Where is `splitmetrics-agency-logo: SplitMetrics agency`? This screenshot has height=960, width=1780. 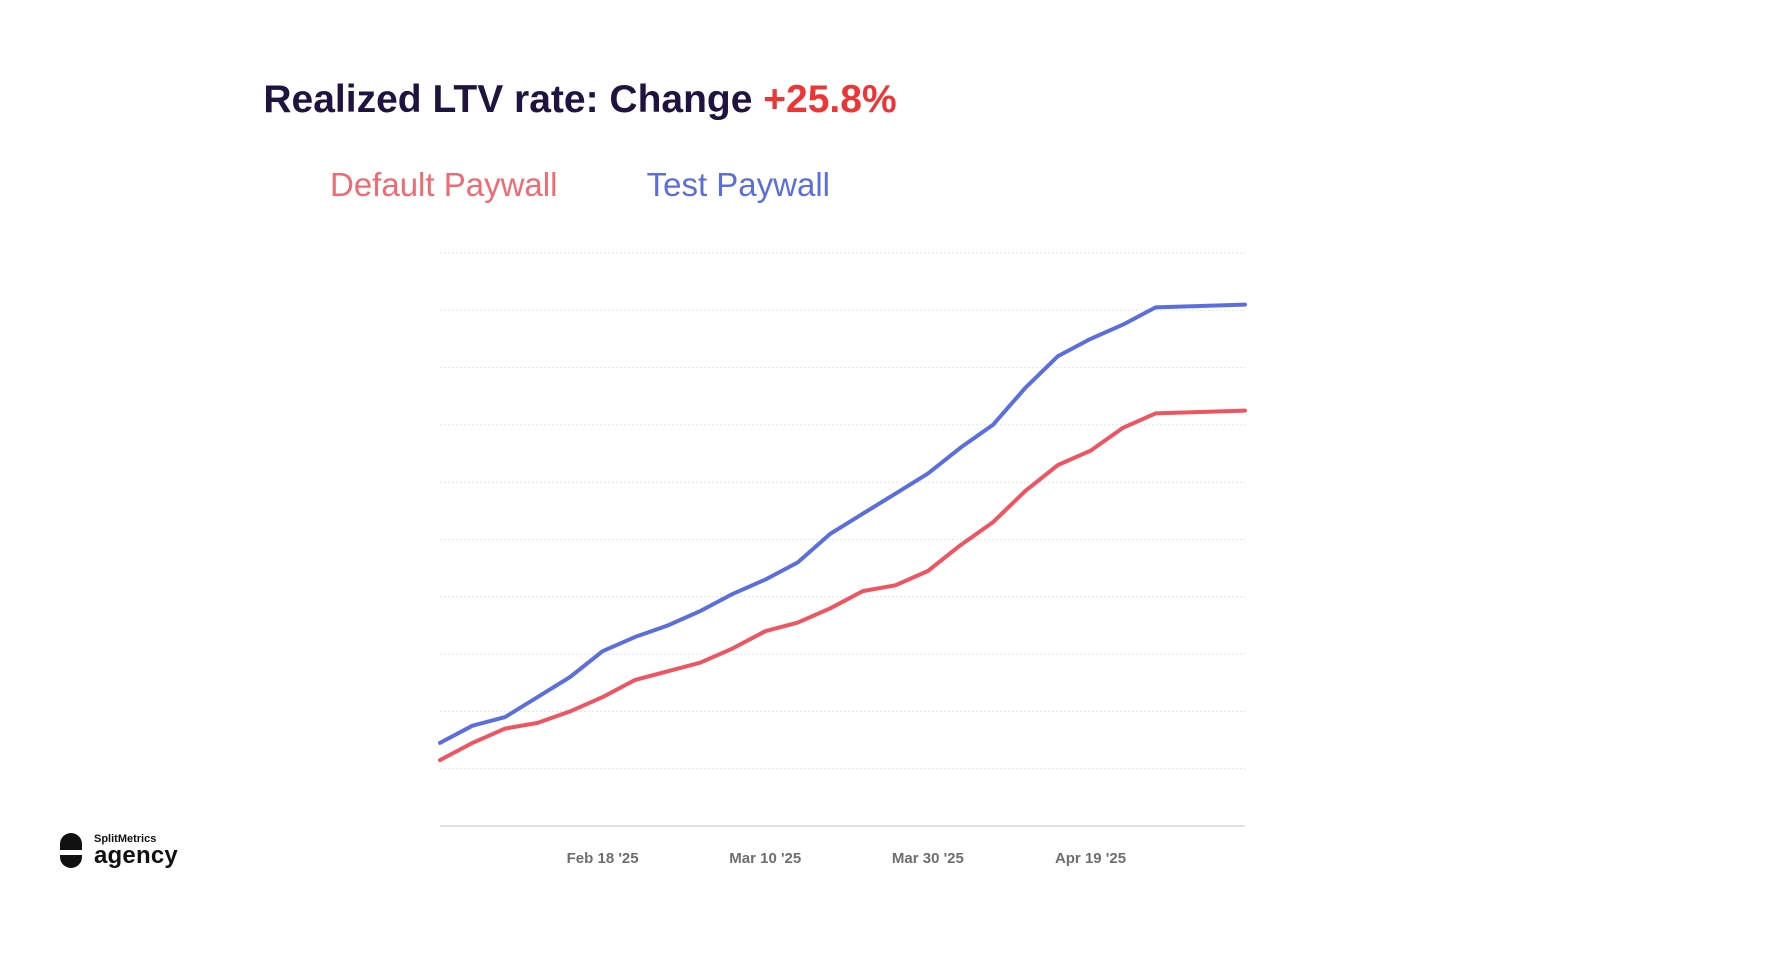
splitmetrics-agency-logo: SplitMetrics agency is located at coordinates (118, 850).